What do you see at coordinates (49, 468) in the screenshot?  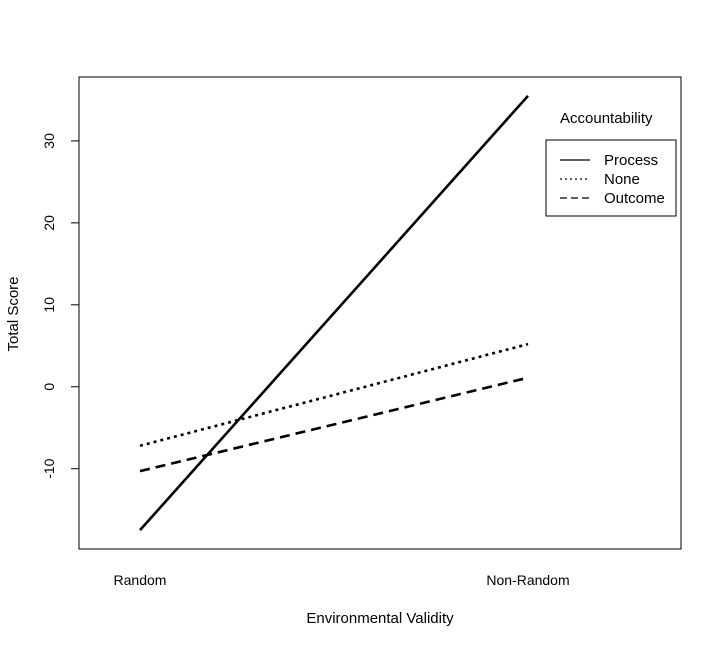 I see `y-tick-label: -10` at bounding box center [49, 468].